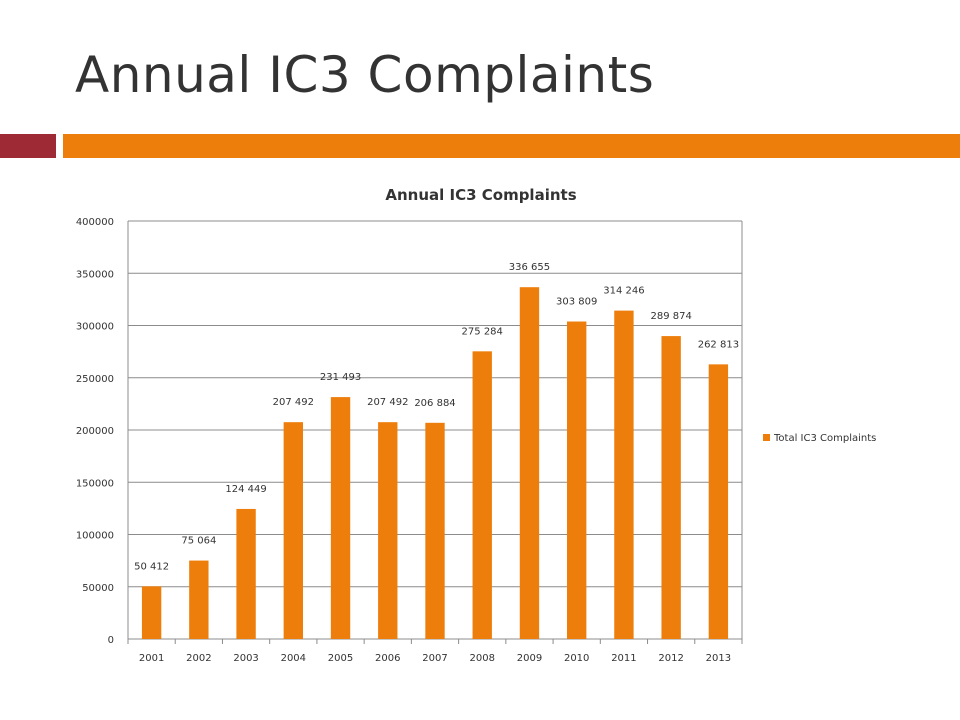 The width and height of the screenshot is (960, 720). Describe the element at coordinates (95, 536) in the screenshot. I see `y-tick-label: 100000` at that location.